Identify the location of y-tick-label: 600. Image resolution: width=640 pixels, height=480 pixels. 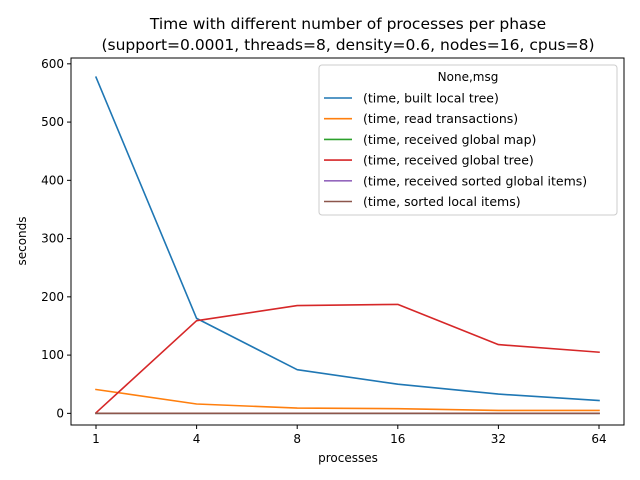
(52, 64).